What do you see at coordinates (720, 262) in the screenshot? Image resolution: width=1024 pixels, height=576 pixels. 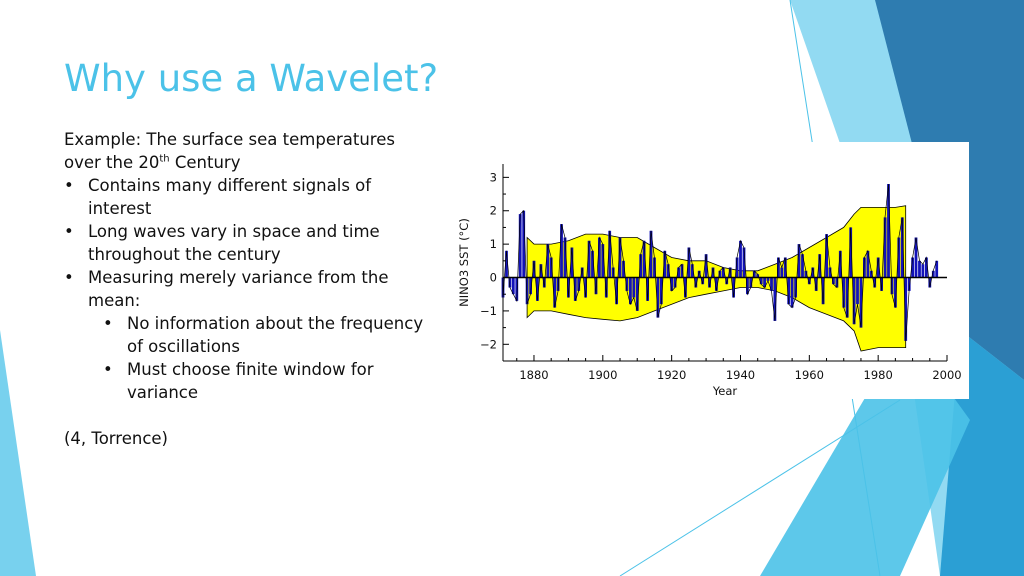 I see `anomaly-line` at bounding box center [720, 262].